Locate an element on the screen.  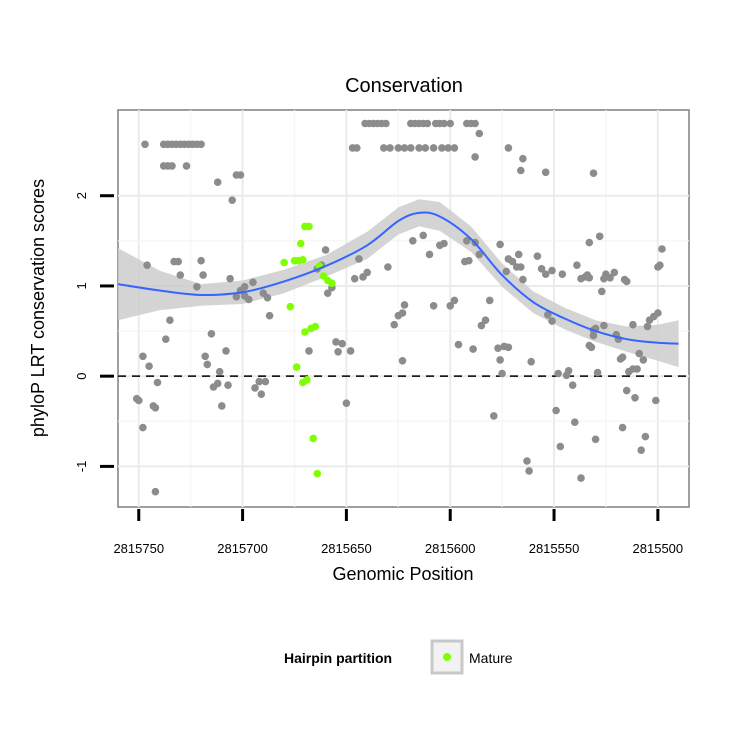
legend-mature-swatch is located at coordinates (447, 657).